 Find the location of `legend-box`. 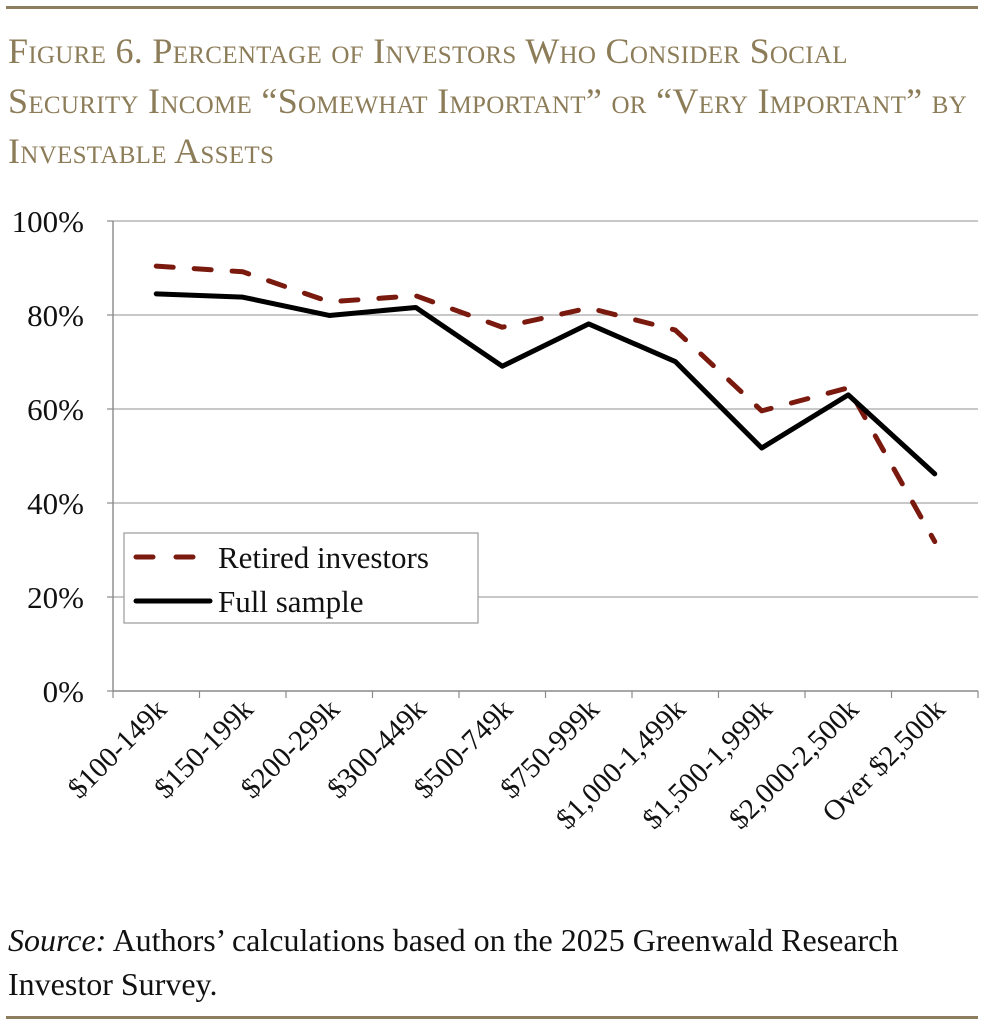

legend-box is located at coordinates (301, 578).